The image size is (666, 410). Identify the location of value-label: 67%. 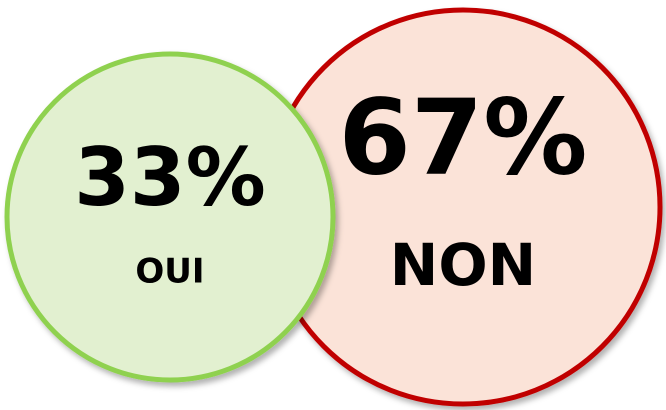
(463, 137).